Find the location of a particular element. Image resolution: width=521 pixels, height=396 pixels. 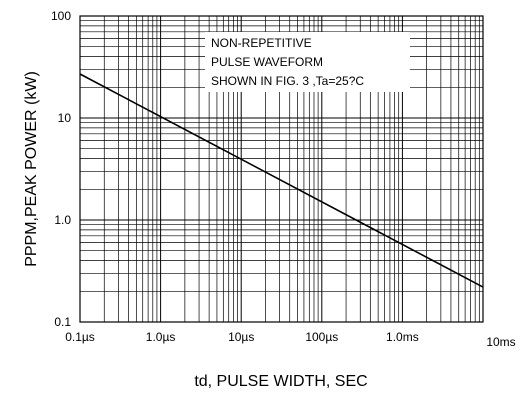

x-tick-labels: 0.1µs 1.0µs 10µs 100µs 1.0ms 10ms is located at coordinates (290, 339).